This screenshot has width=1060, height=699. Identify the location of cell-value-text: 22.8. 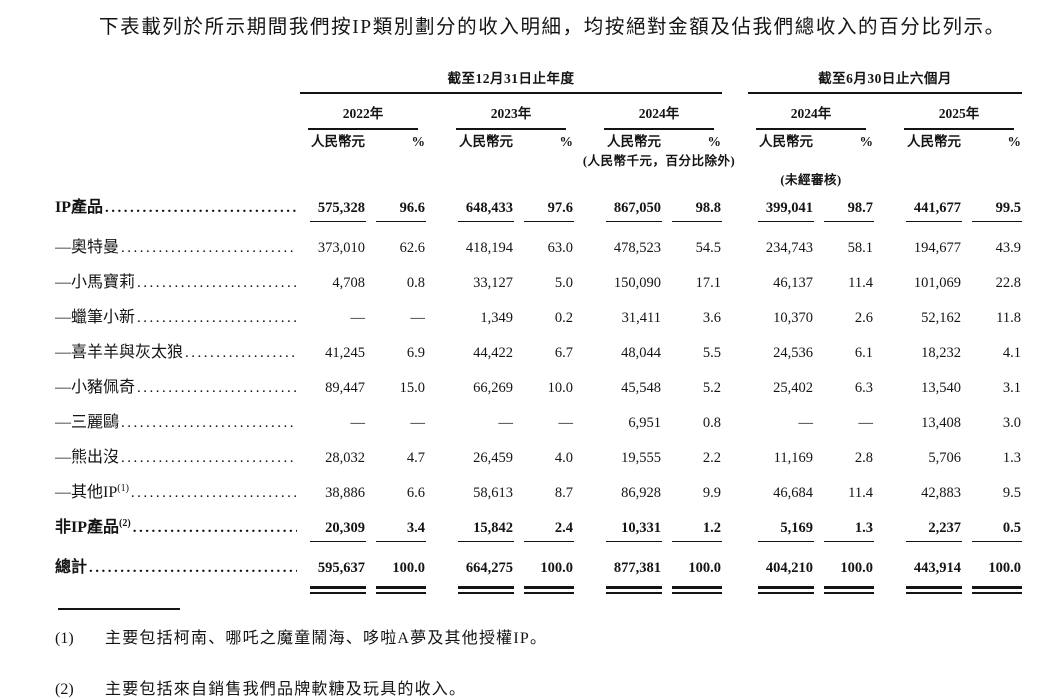
(1008, 282).